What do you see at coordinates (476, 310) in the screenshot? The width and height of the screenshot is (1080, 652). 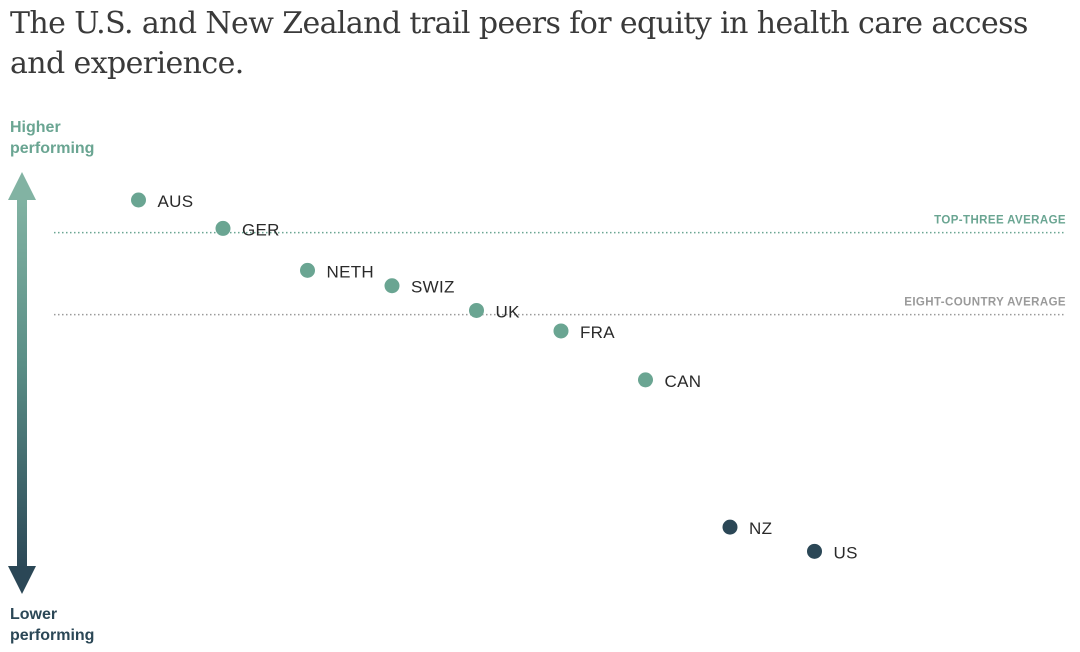 I see `data-point-uk` at bounding box center [476, 310].